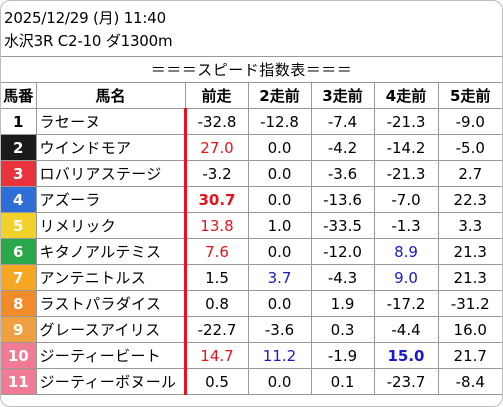 This screenshot has width=503, height=407. I want to click on value-prev5: -5.0, so click(469, 147).